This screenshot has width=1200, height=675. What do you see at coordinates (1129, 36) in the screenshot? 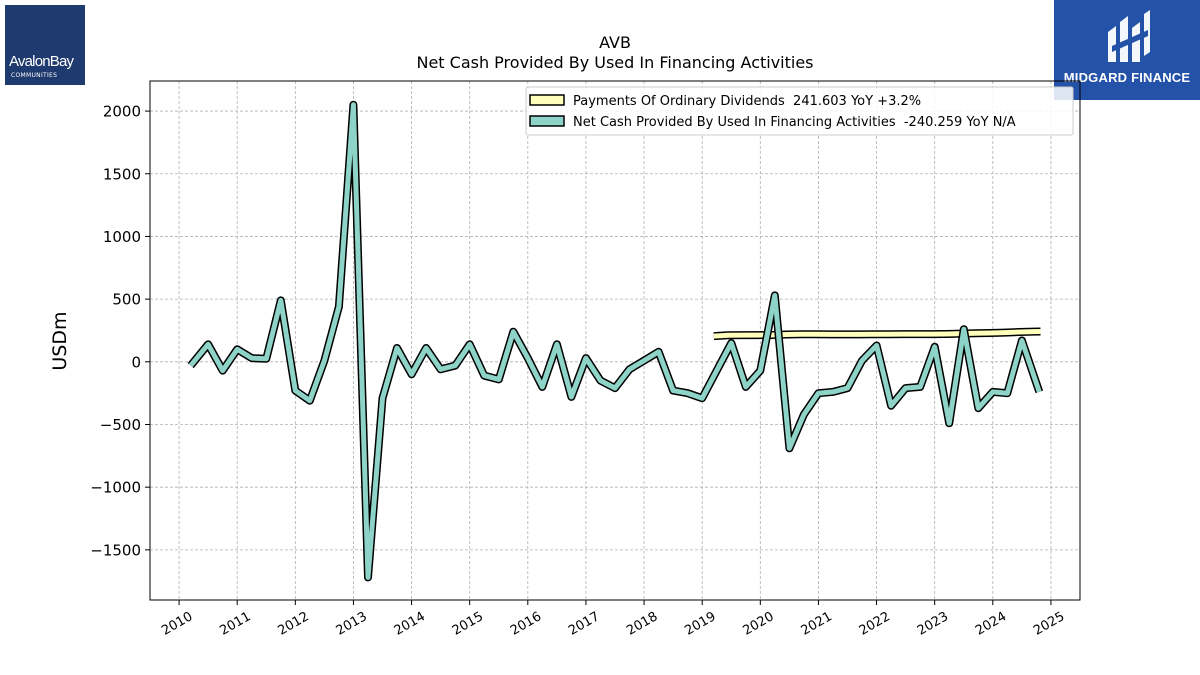
I see `midgard-emblem-icon` at bounding box center [1129, 36].